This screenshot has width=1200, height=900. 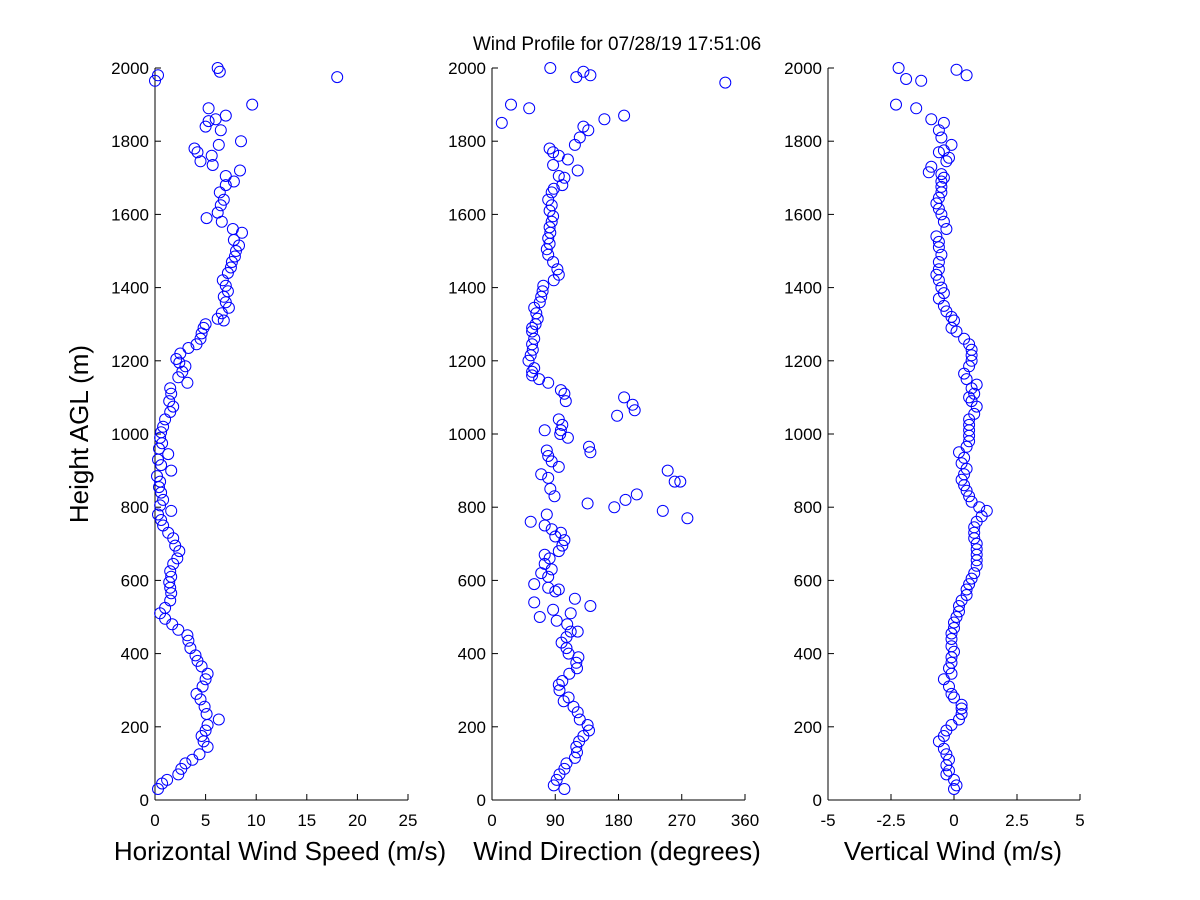 What do you see at coordinates (472, 507) in the screenshot?
I see `y-tick-label: 800` at bounding box center [472, 507].